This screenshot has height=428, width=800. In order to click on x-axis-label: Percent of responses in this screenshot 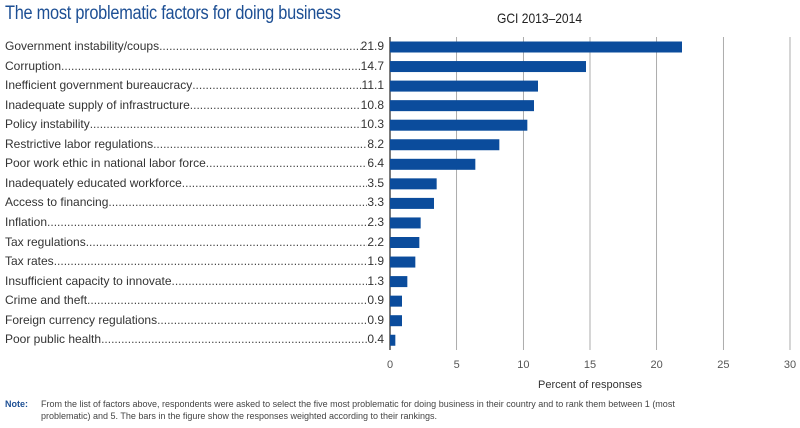, I will do `click(590, 385)`.